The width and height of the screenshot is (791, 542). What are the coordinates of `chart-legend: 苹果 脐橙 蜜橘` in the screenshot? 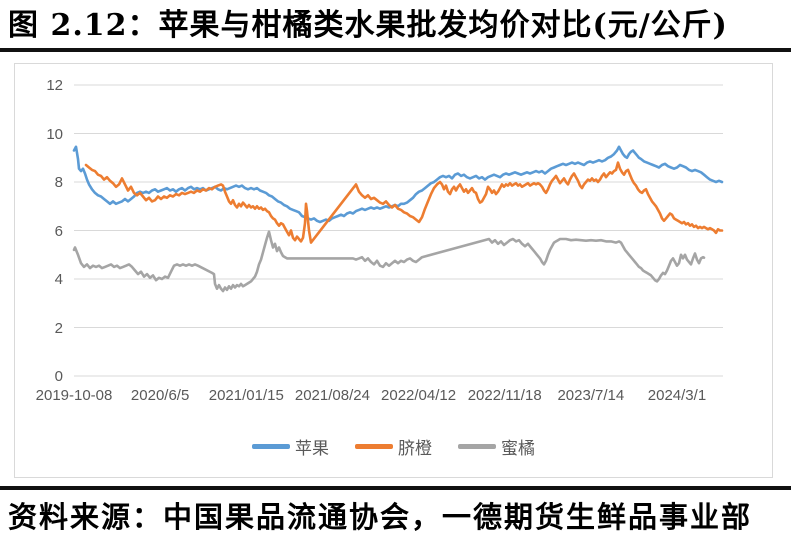 It's located at (393, 446).